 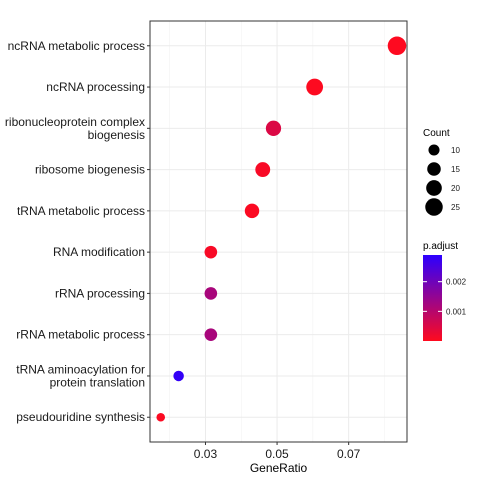 I want to click on x-axis: 0.03 0.05 0.07, so click(x=277, y=451).